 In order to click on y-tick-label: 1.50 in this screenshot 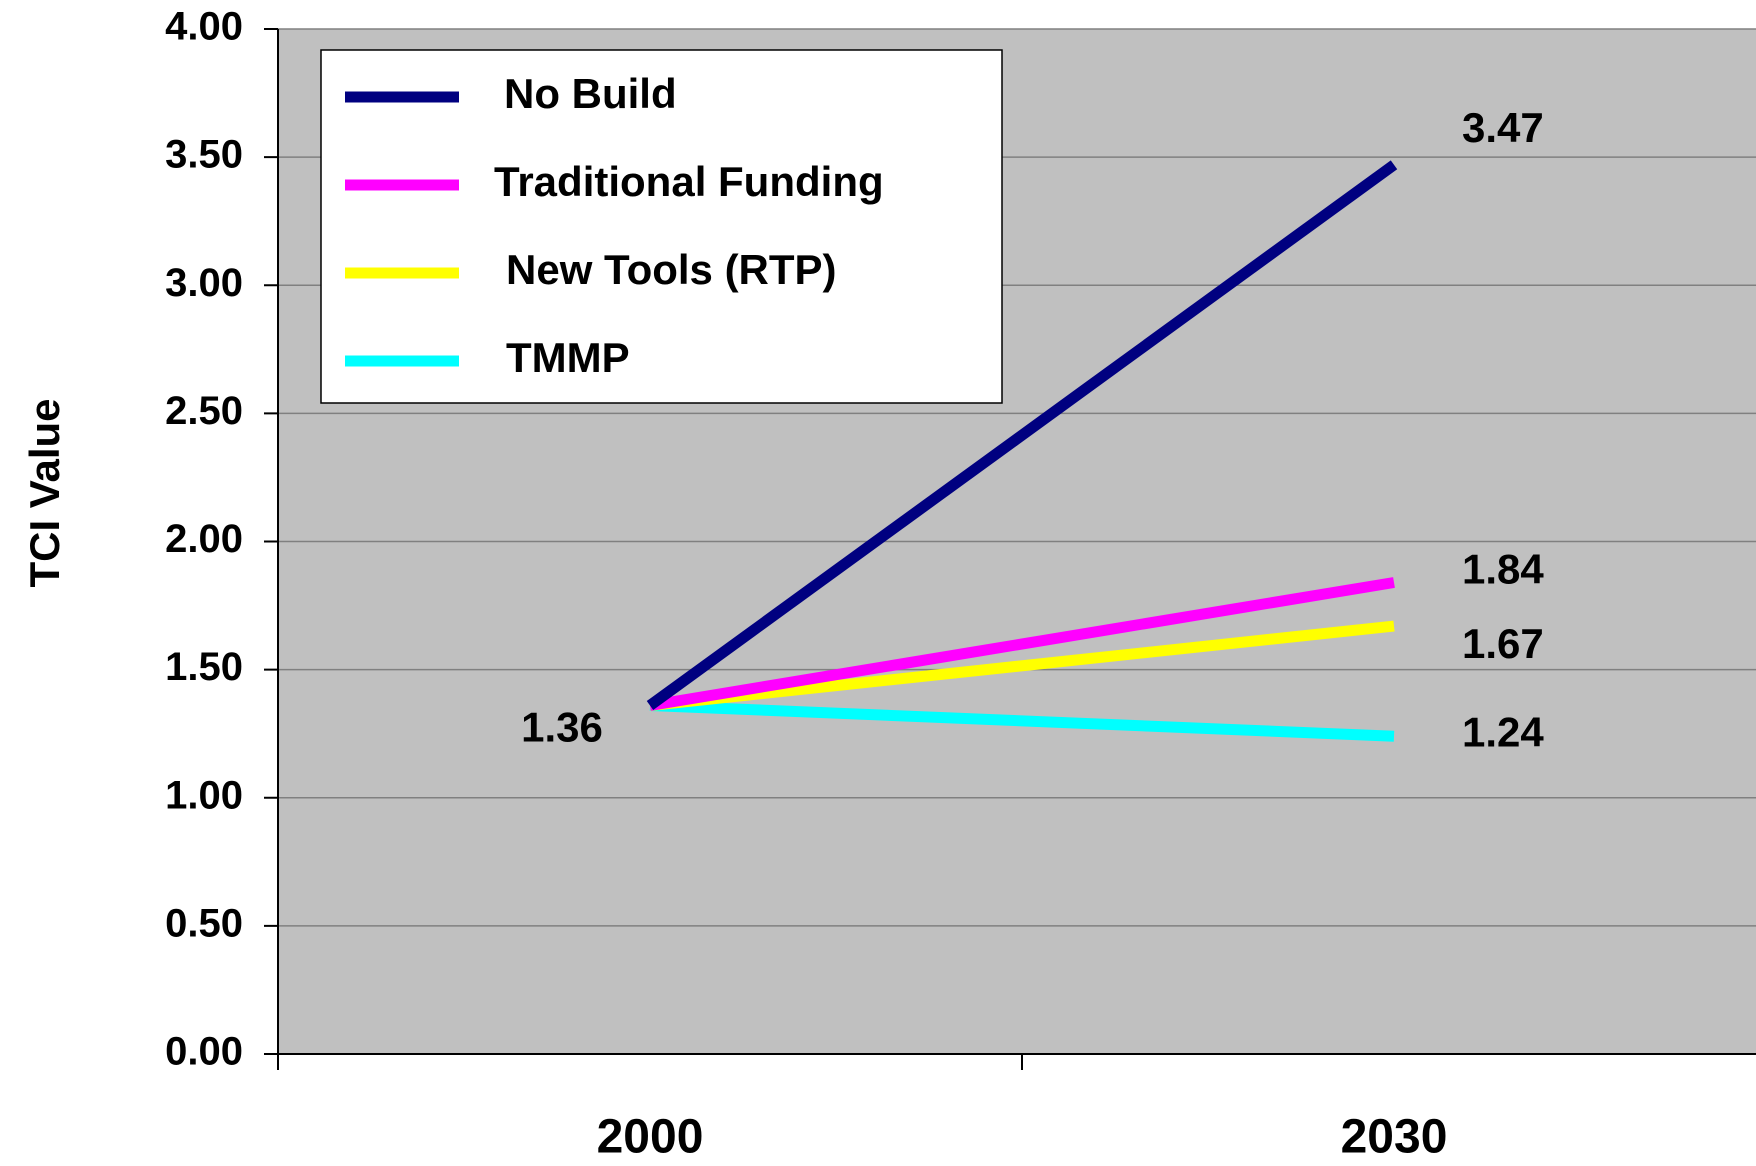, I will do `click(204, 667)`.